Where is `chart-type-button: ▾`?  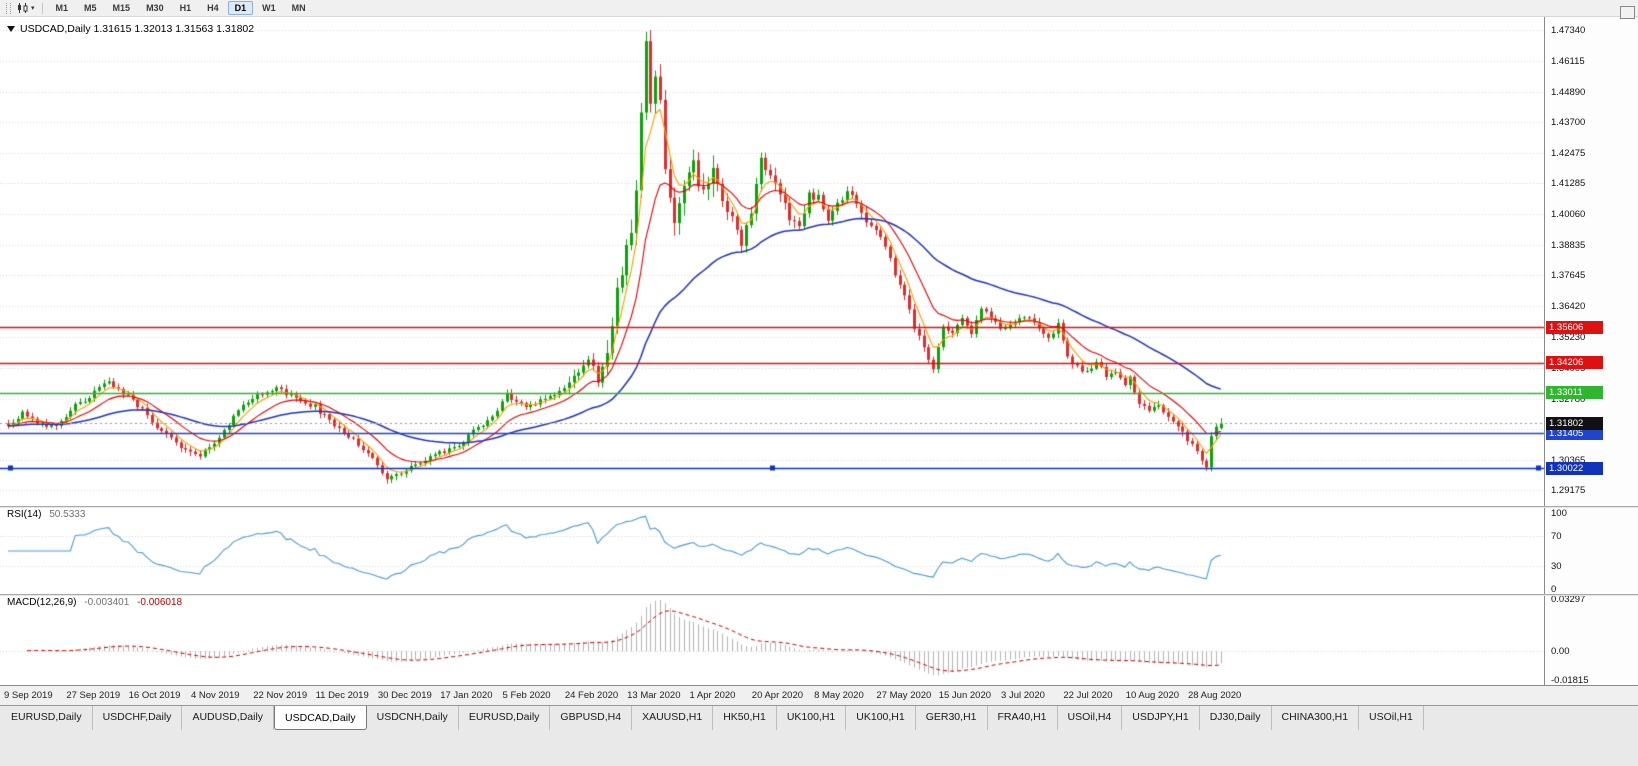
chart-type-button: ▾ is located at coordinates (25, 8).